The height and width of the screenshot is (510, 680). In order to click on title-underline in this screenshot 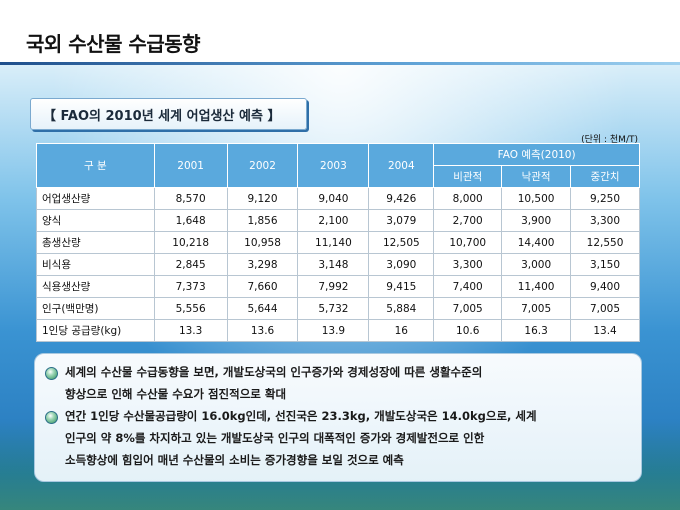, I will do `click(340, 63)`.